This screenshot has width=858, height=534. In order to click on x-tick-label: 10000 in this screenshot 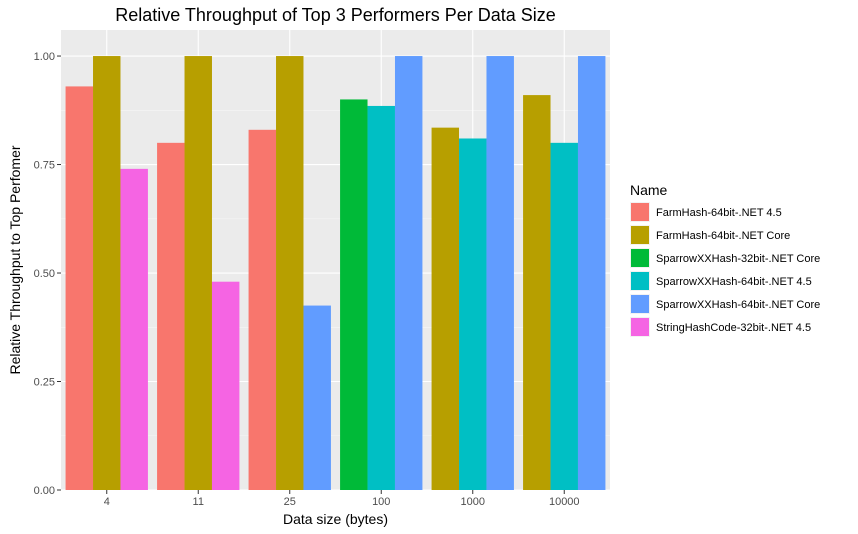, I will do `click(564, 502)`.